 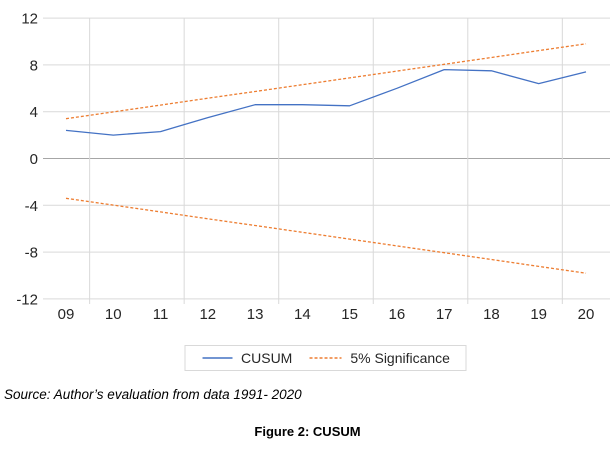 What do you see at coordinates (586, 314) in the screenshot?
I see `x-axis-tick-label: 20` at bounding box center [586, 314].